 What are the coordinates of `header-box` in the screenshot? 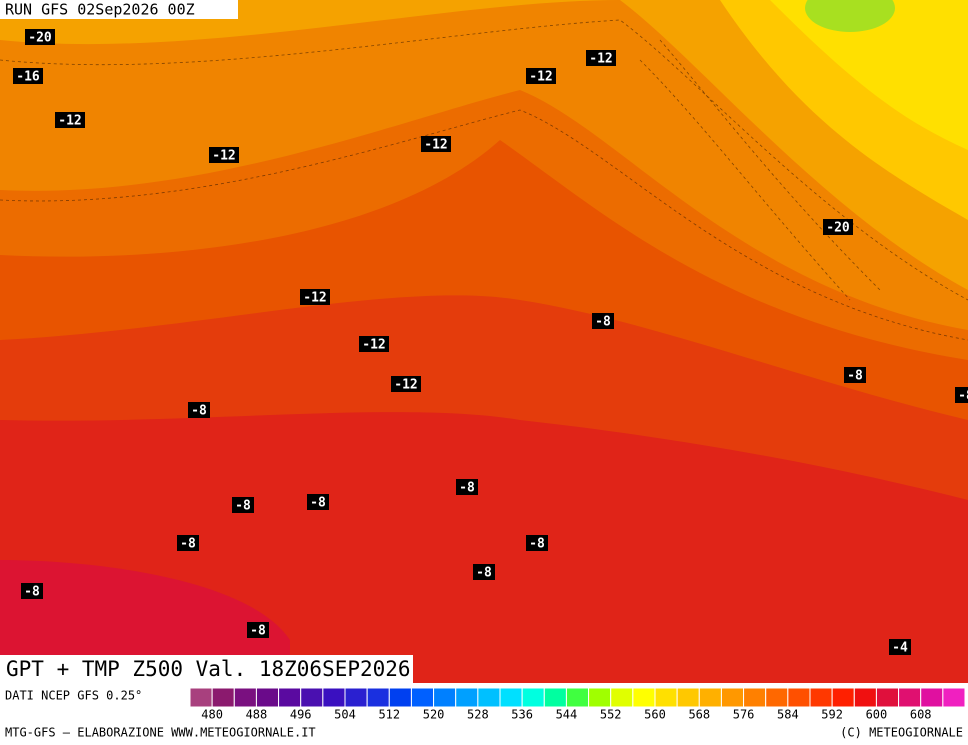 It's located at (119, 9).